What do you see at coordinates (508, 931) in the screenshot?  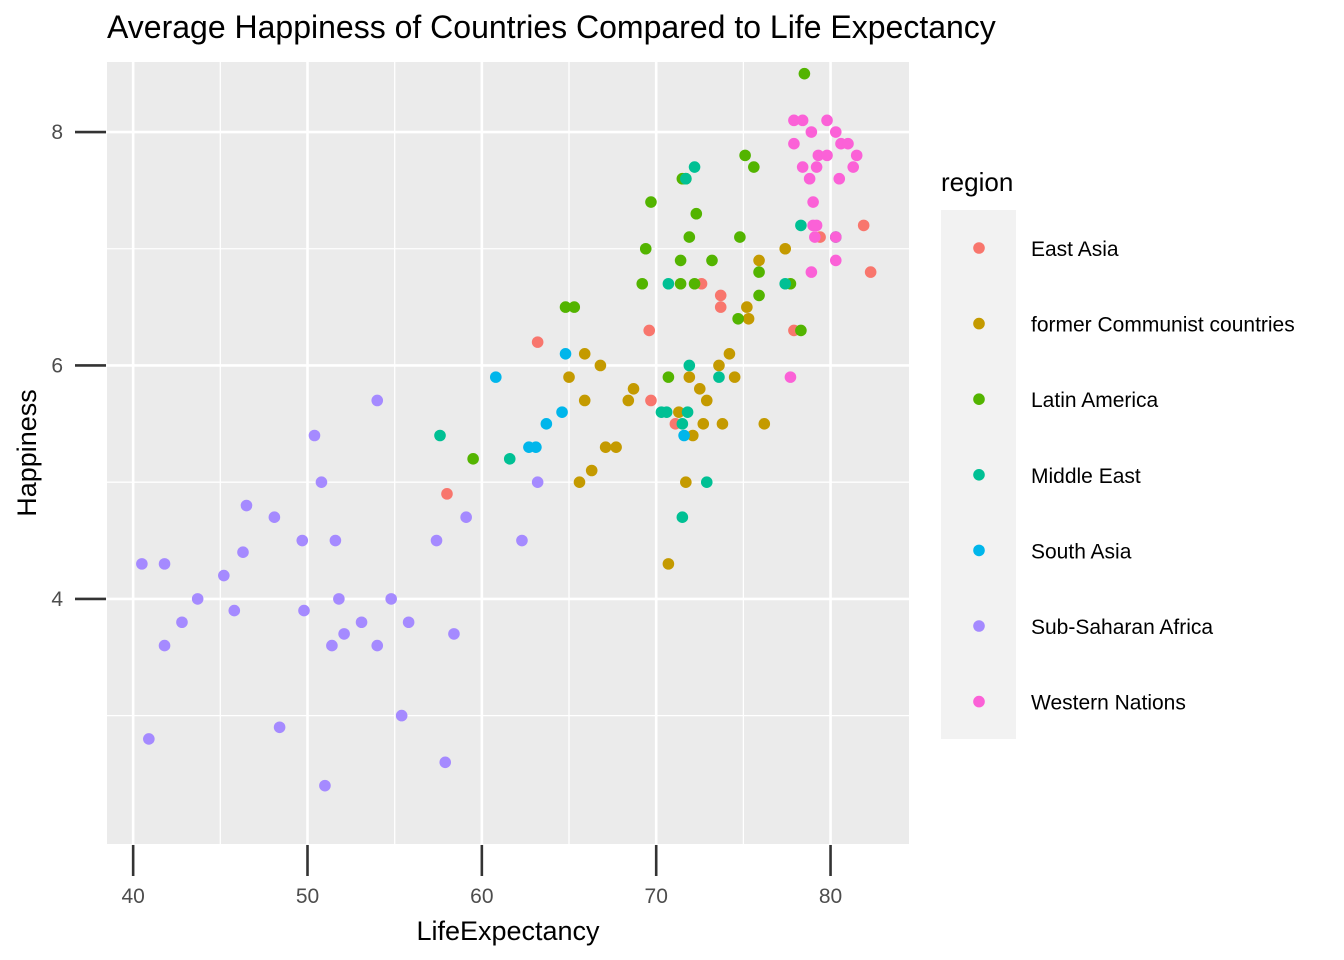 I see `x-axis-title: LifeExpectancy` at bounding box center [508, 931].